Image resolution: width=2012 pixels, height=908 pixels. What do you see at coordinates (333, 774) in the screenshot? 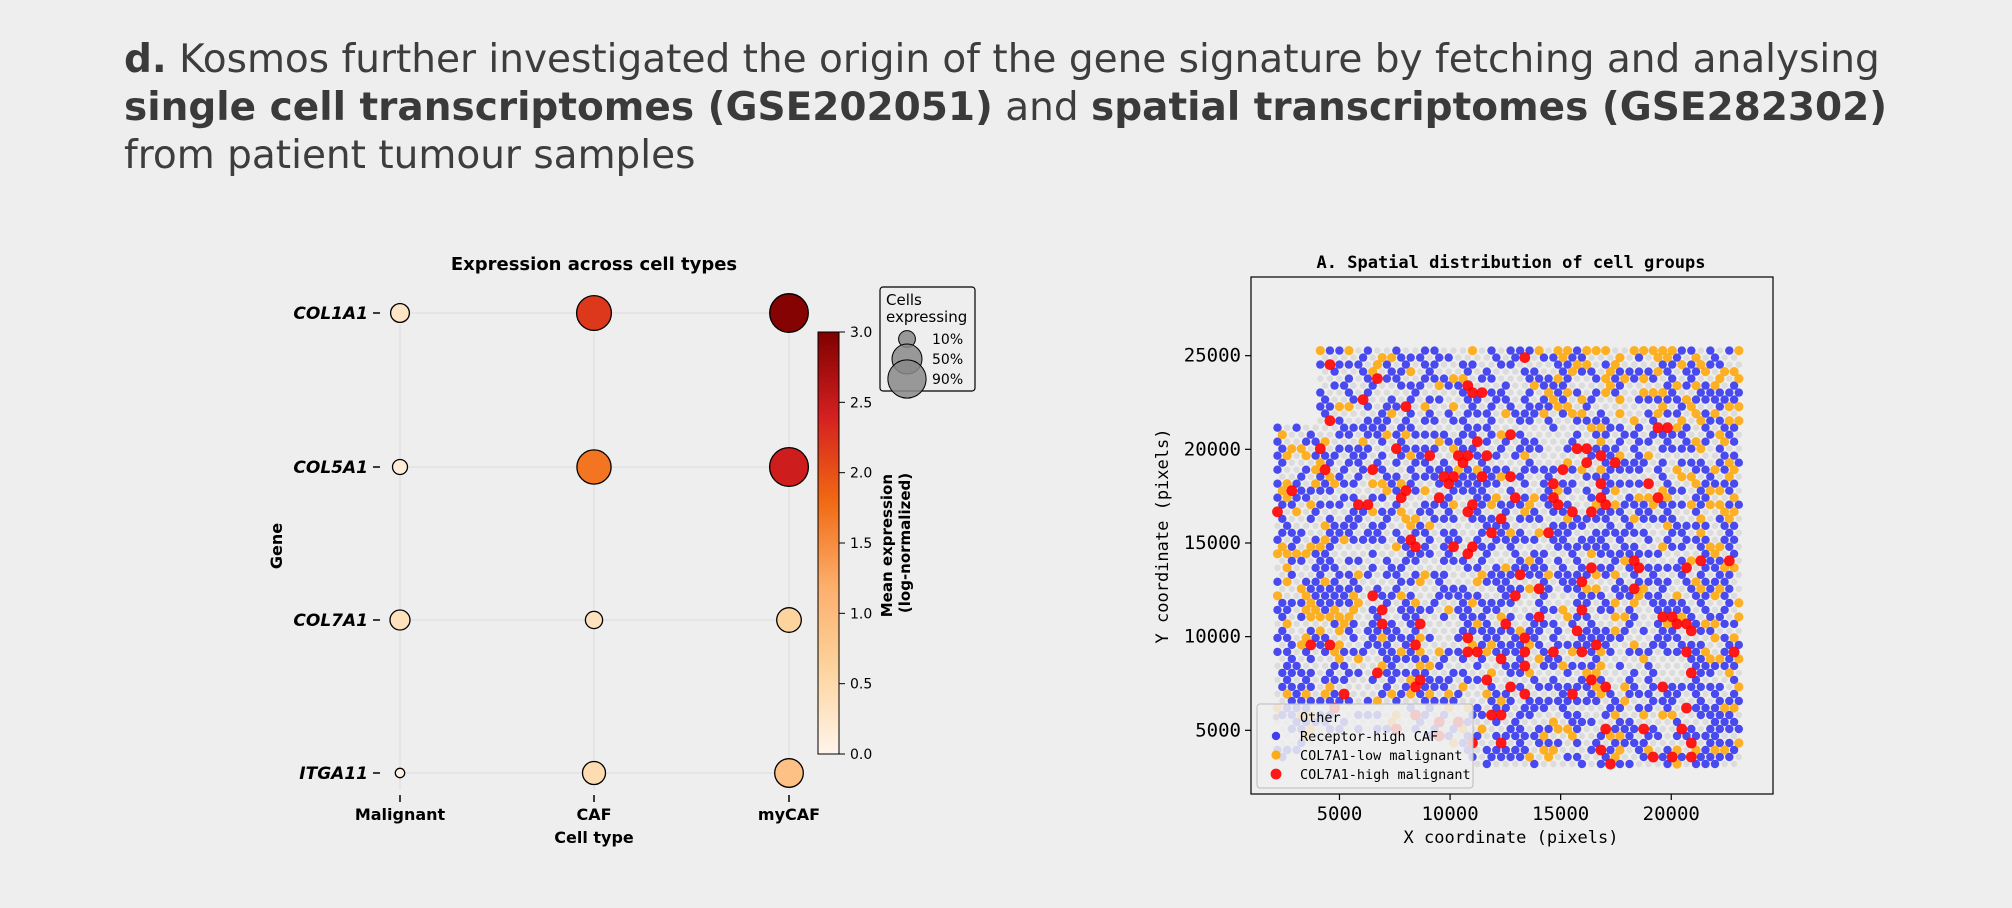
I see `gene-label-itga11: ITGA11` at bounding box center [333, 774].